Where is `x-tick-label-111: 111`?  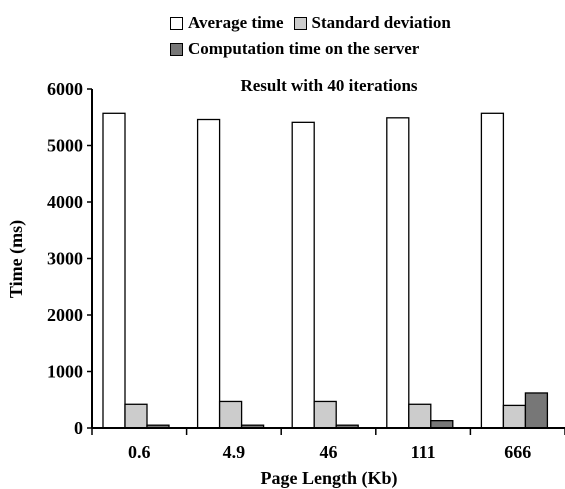 x-tick-label-111: 111 is located at coordinates (423, 452).